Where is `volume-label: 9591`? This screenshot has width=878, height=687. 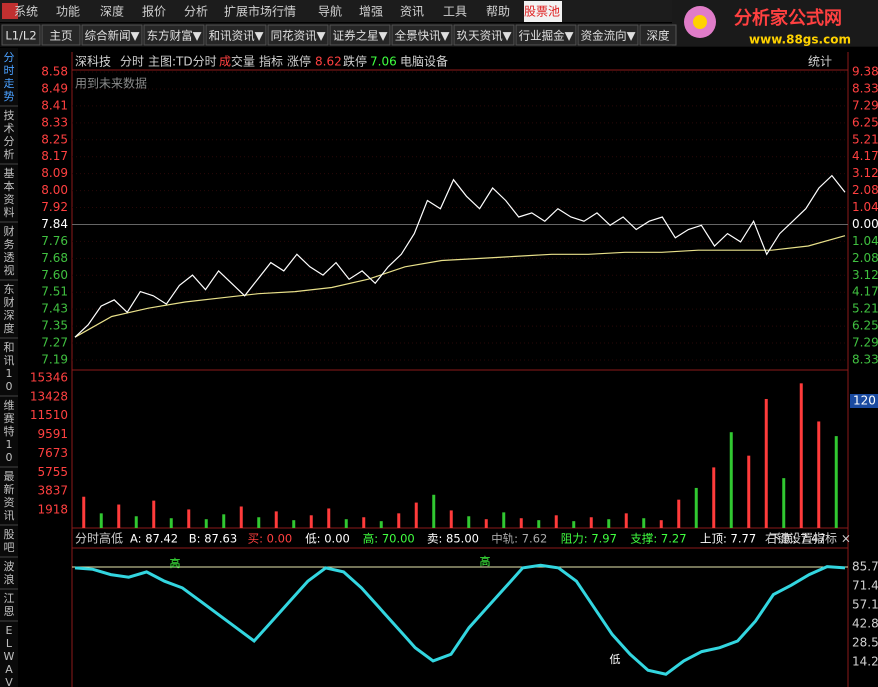
volume-label: 9591 is located at coordinates (52, 434).